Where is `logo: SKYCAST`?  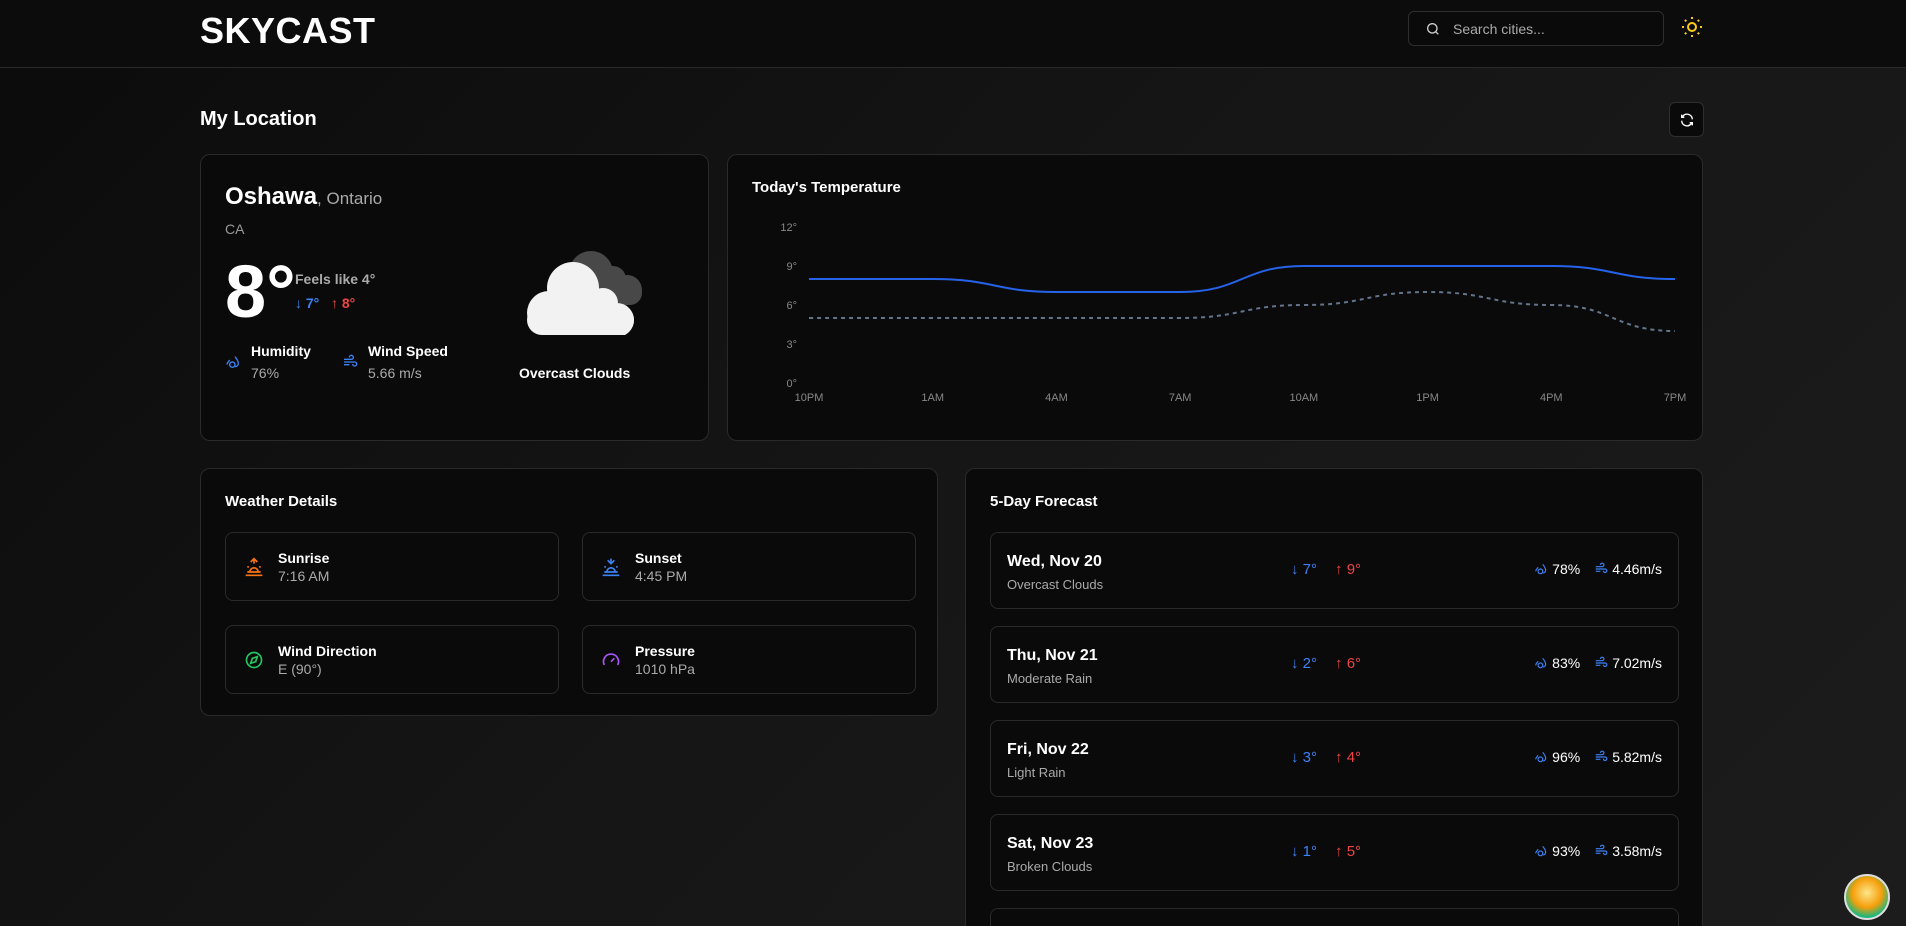 logo: SKYCAST is located at coordinates (288, 30).